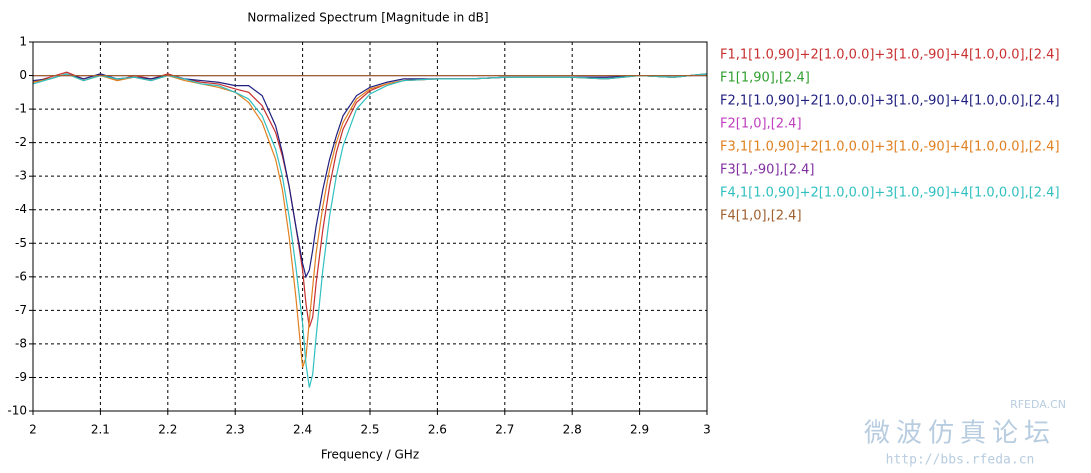 Image resolution: width=1091 pixels, height=473 pixels. Describe the element at coordinates (504, 430) in the screenshot. I see `x-tick-label: 2.7` at that location.